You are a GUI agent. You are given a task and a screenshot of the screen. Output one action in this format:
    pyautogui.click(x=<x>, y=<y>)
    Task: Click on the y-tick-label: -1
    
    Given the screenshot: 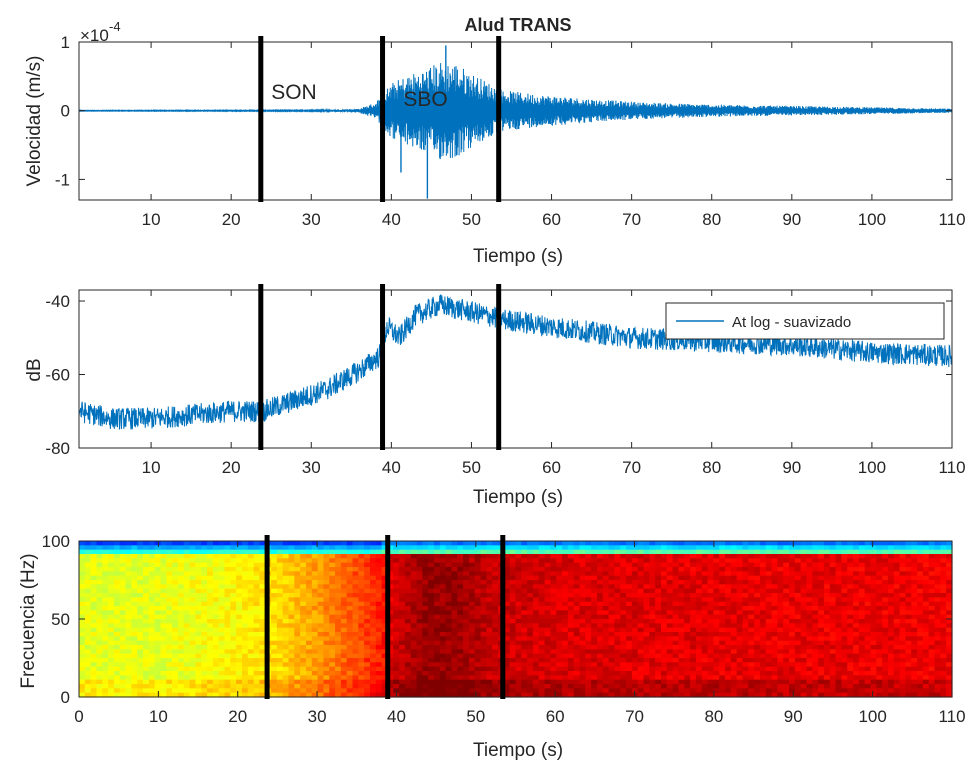 What is the action you would take?
    pyautogui.click(x=62, y=179)
    